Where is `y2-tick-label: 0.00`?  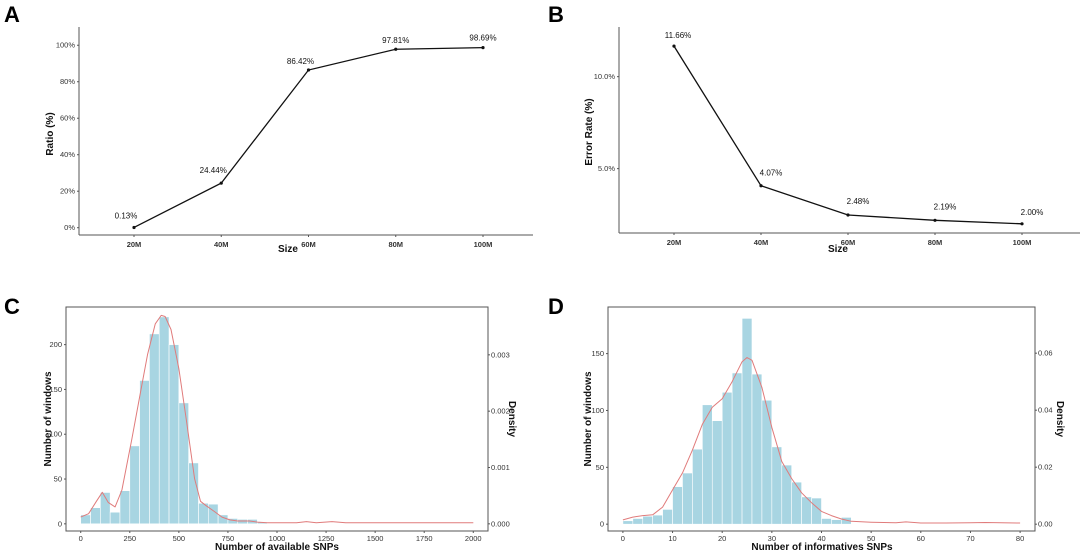 y2-tick-label: 0.00 is located at coordinates (1045, 524).